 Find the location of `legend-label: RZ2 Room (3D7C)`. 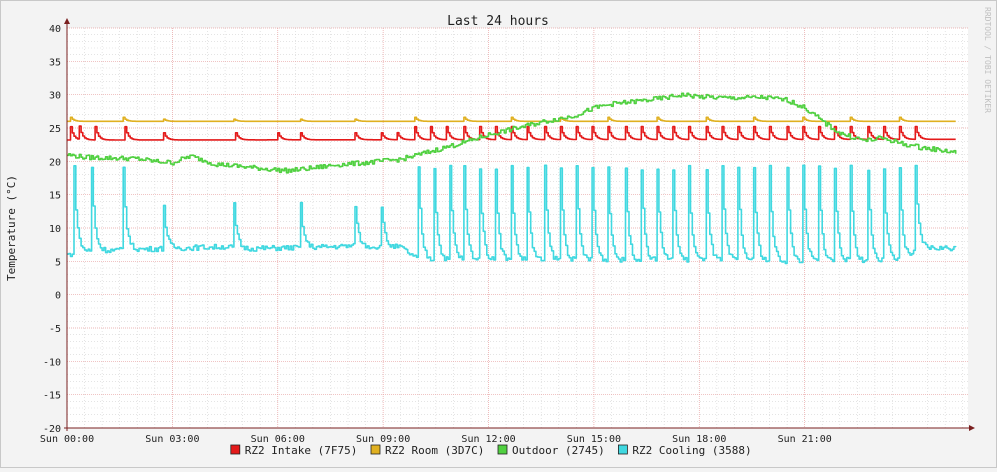

legend-label: RZ2 Room (3D7C) is located at coordinates (434, 450).